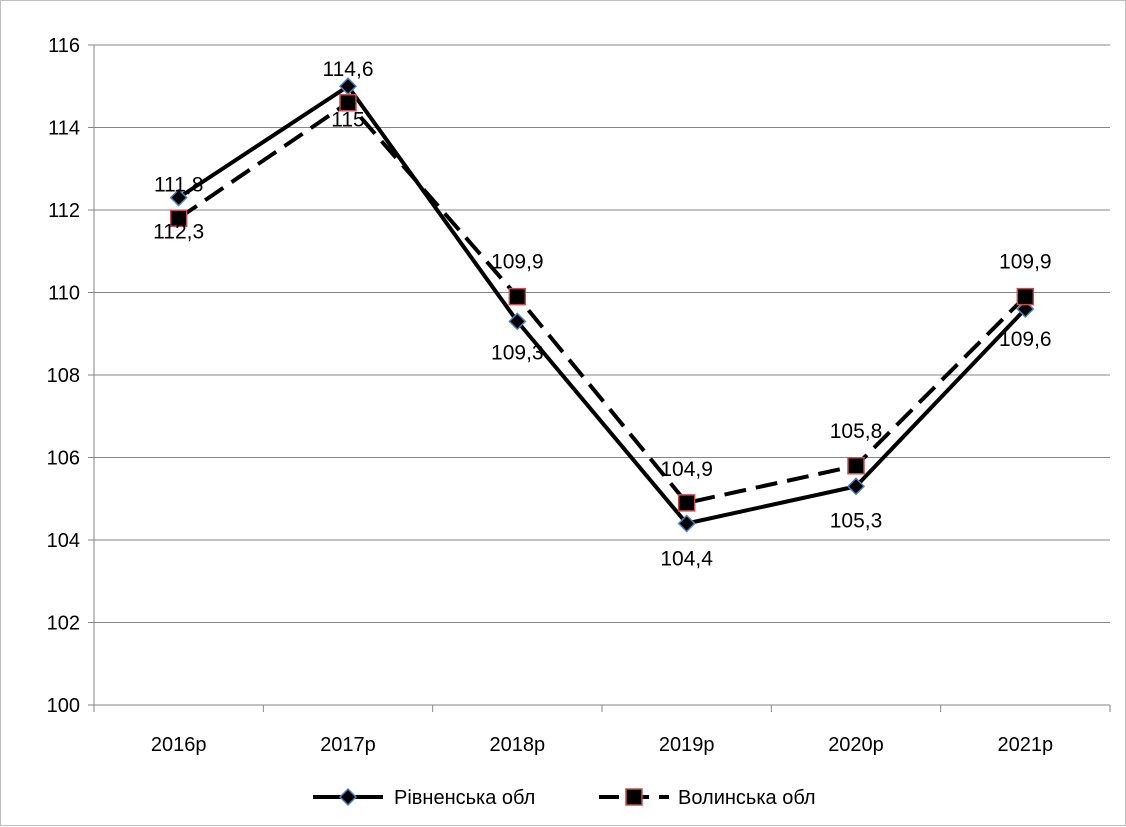 Image resolution: width=1126 pixels, height=827 pixels. What do you see at coordinates (178, 232) in the screenshot?
I see `data-label: 112,3` at bounding box center [178, 232].